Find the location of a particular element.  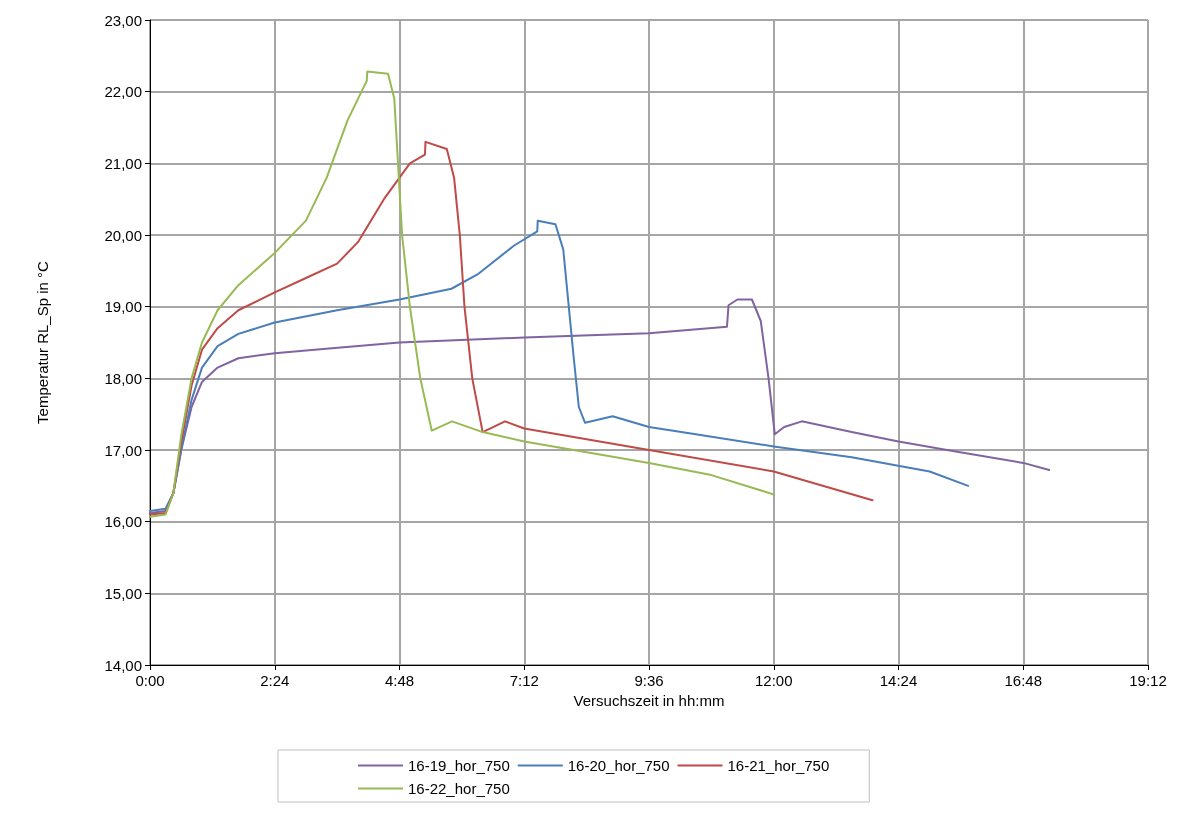

y-axis-title: Temperatur RL_Sp in °C is located at coordinates (42, 342).